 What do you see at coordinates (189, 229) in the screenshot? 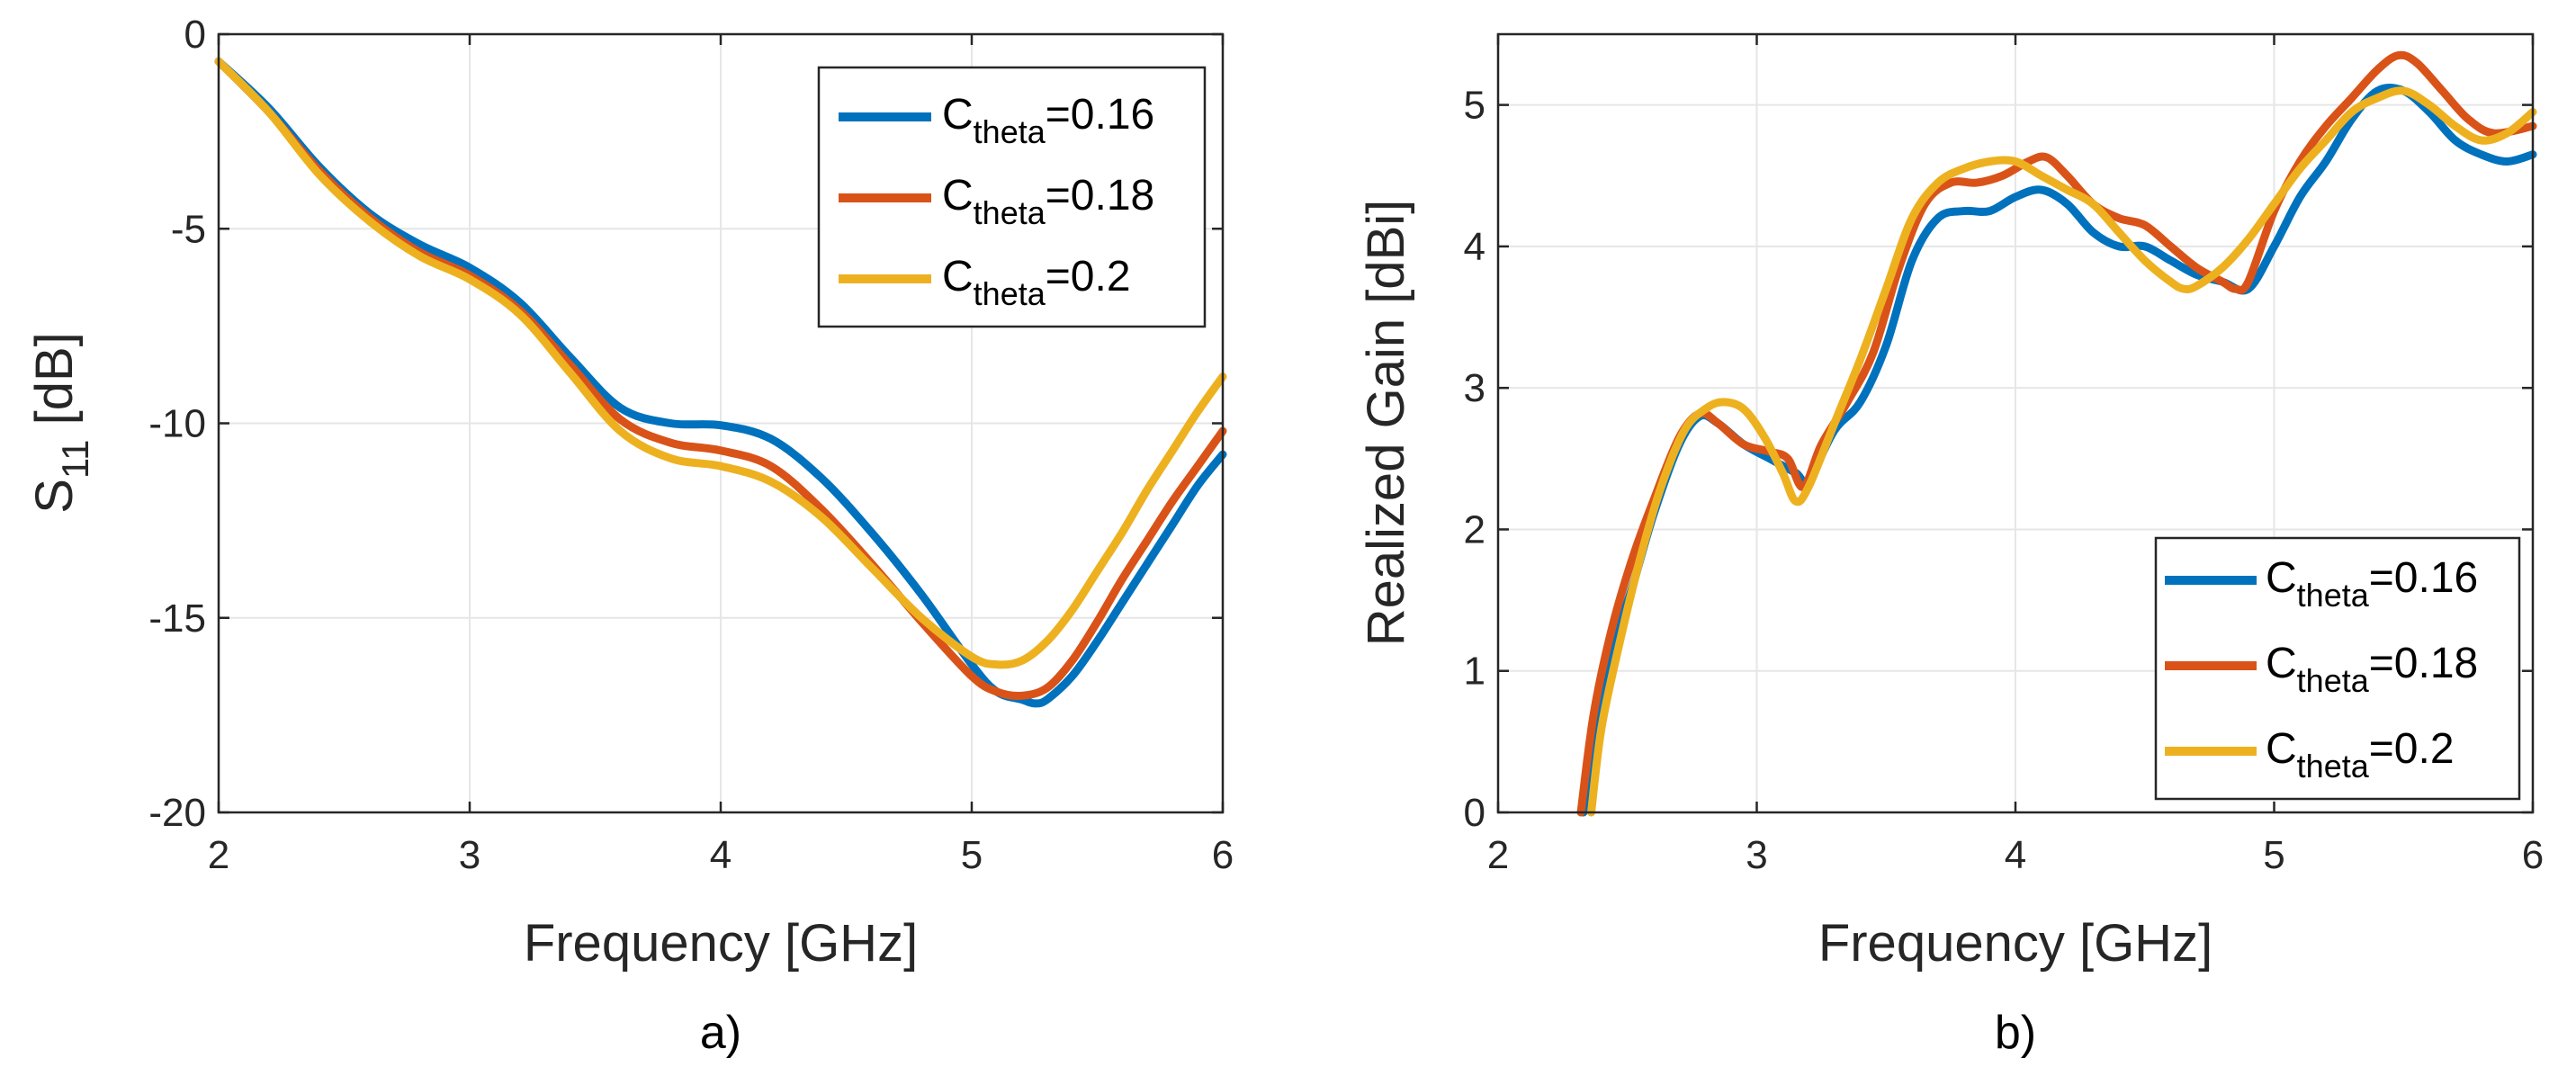
I see `panel-a-y-tick-label-1: -5` at bounding box center [189, 229].